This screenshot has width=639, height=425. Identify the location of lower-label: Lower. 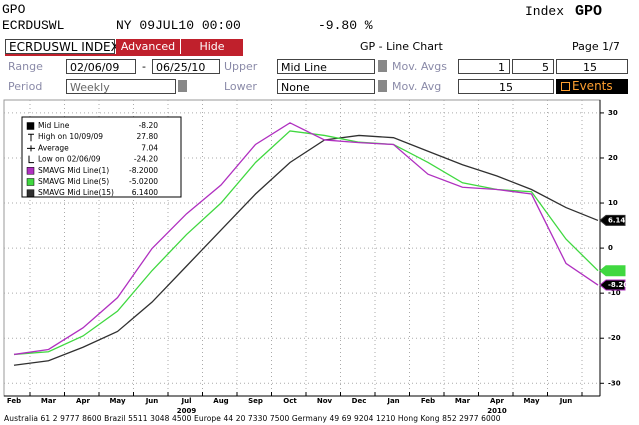
(240, 86).